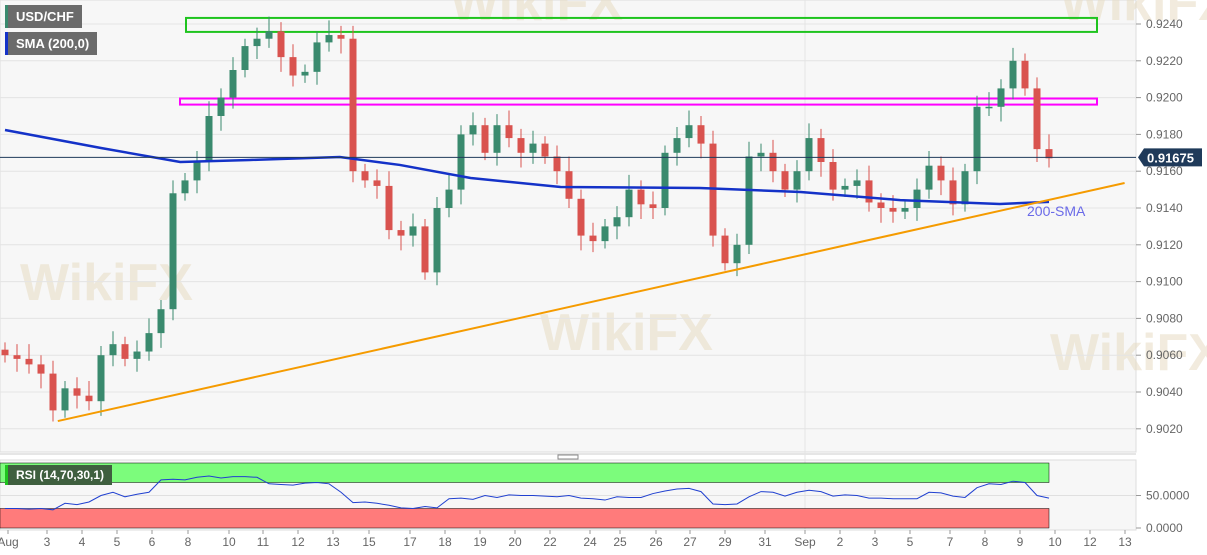  What do you see at coordinates (568, 457) in the screenshot?
I see `pane-resize-handle` at bounding box center [568, 457].